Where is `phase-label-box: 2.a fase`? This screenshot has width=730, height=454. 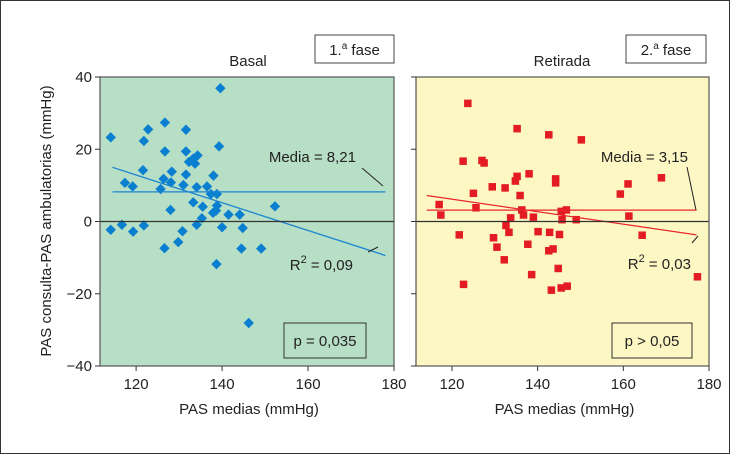 phase-label-box: 2.a fase is located at coordinates (666, 49).